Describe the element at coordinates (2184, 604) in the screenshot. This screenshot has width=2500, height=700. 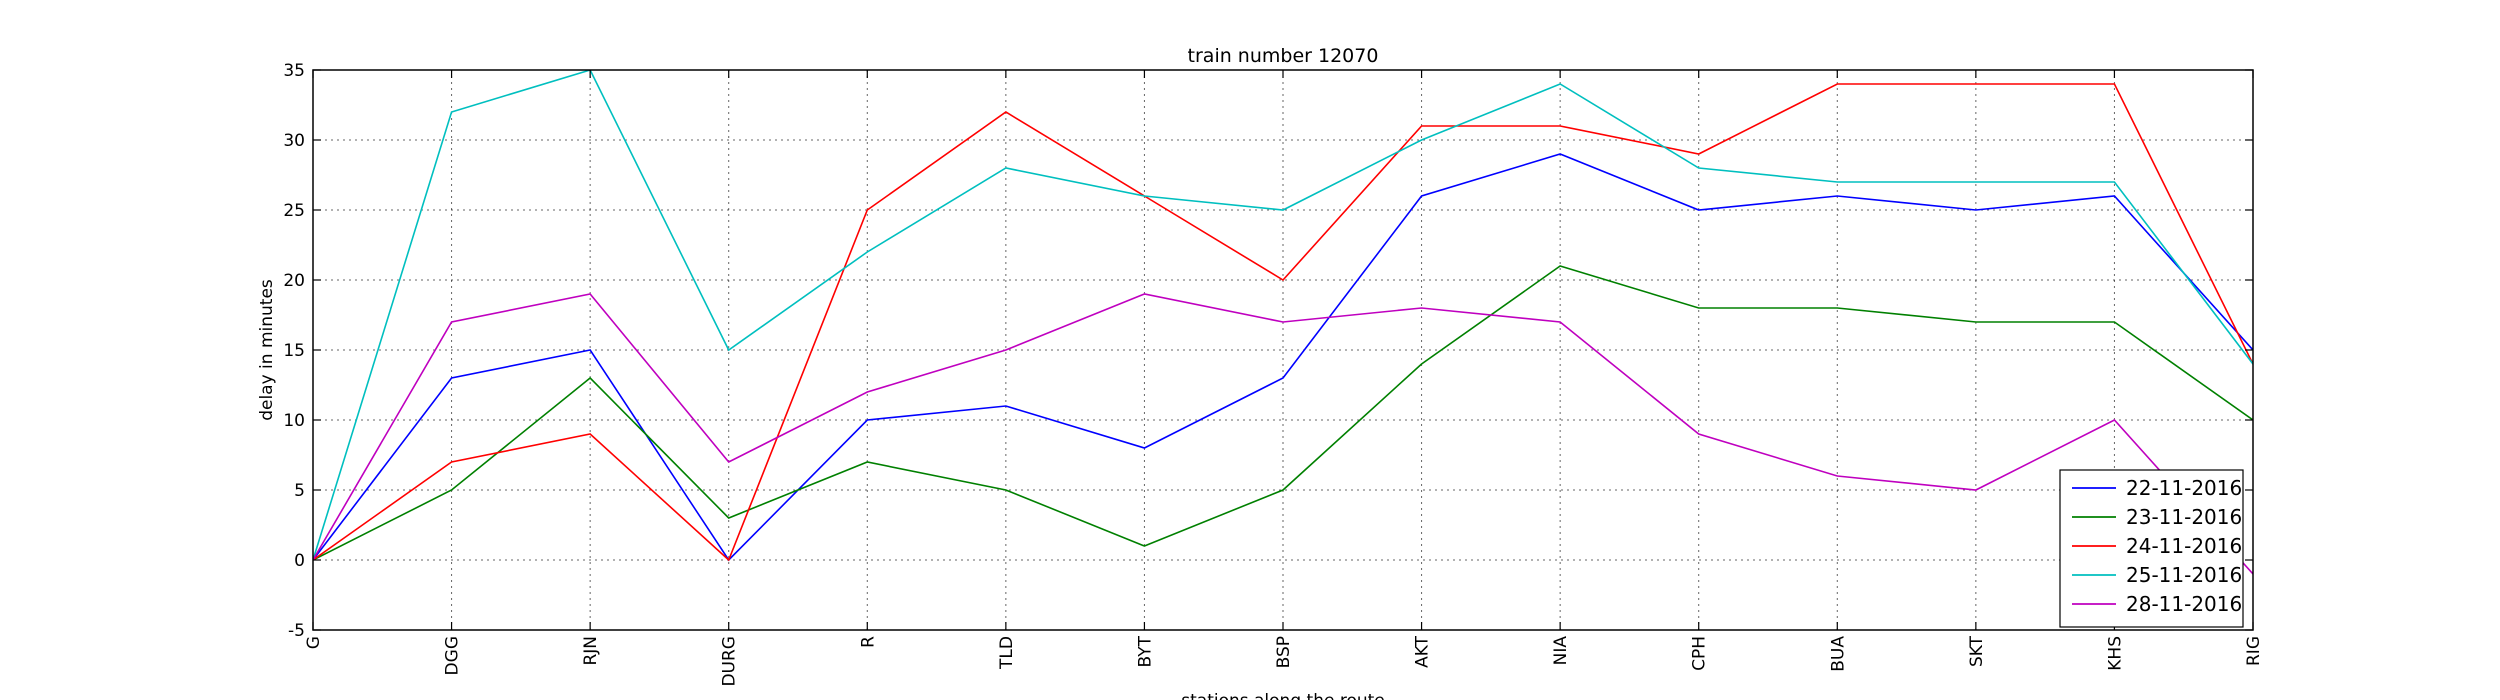
I see `legend-label: 28-11-2016` at that location.